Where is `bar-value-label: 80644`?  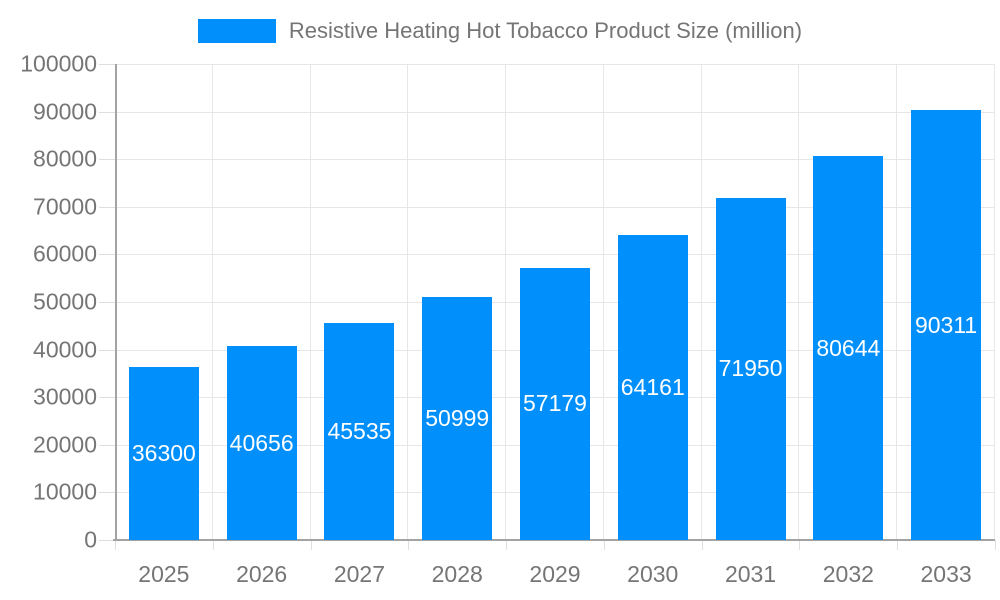 bar-value-label: 80644 is located at coordinates (848, 347).